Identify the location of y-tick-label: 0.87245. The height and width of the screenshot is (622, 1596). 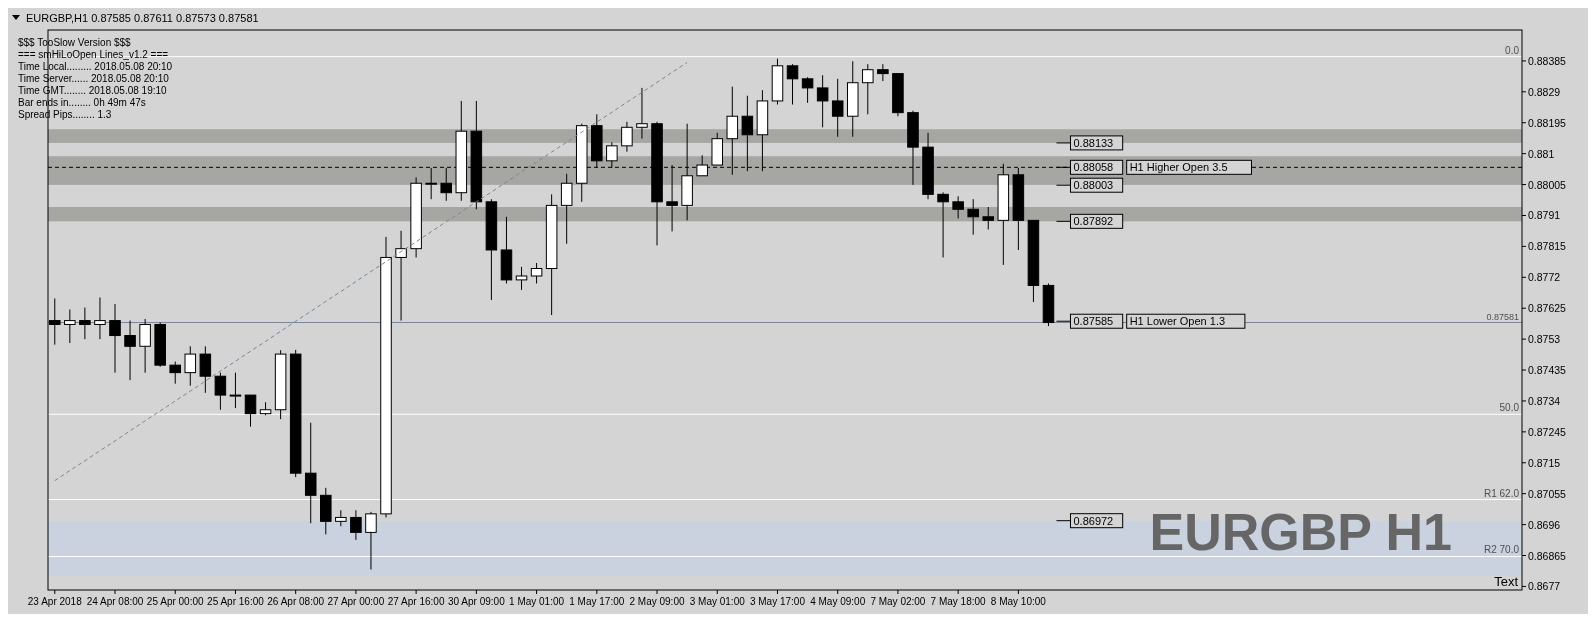
(1547, 431).